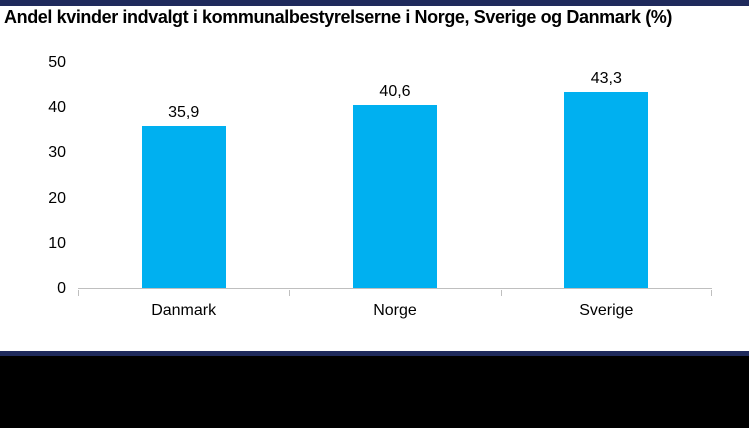  I want to click on bar-group: 40,6, so click(394, 175).